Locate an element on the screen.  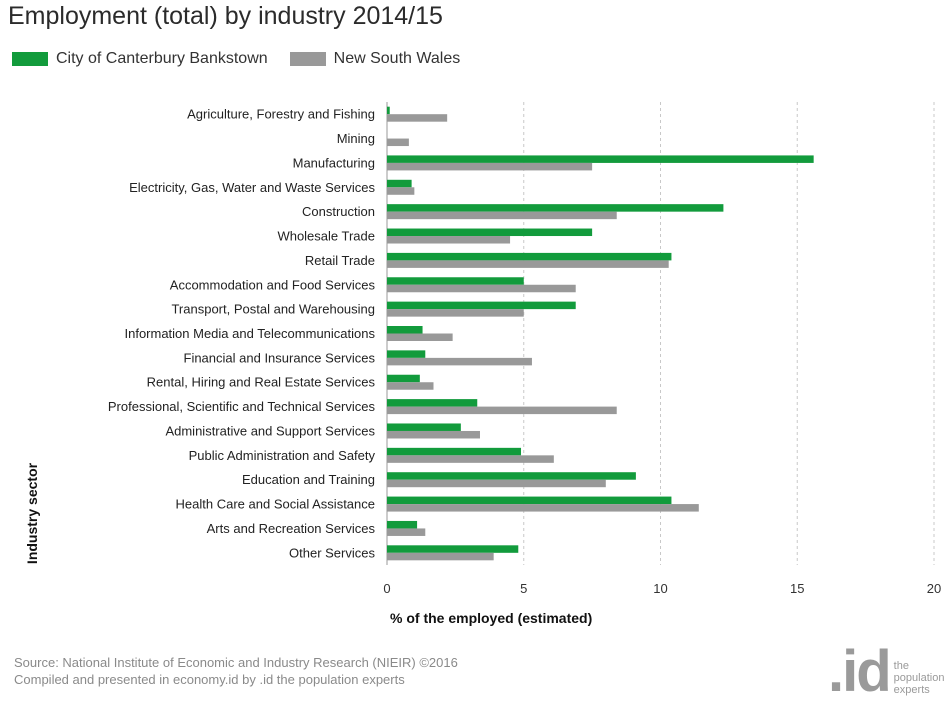
category-label: Manufacturing is located at coordinates (334, 162).